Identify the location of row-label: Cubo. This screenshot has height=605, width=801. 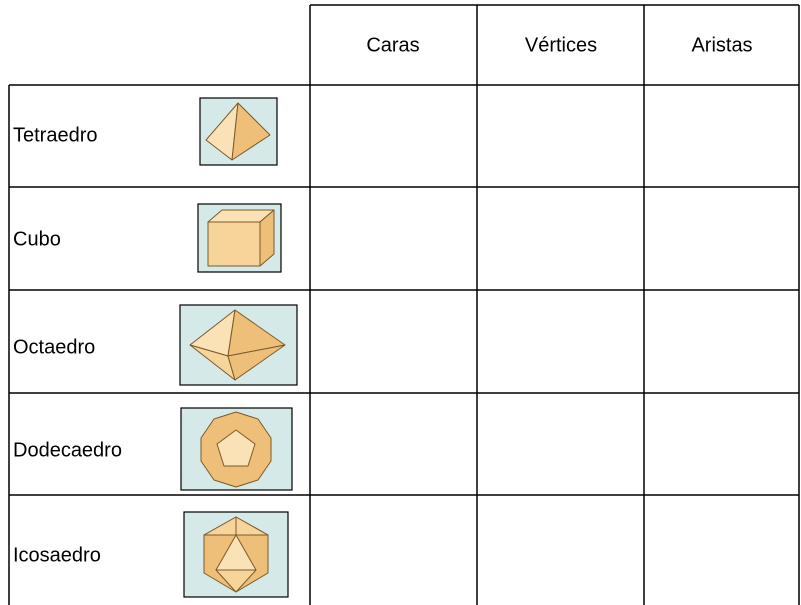
(37, 239).